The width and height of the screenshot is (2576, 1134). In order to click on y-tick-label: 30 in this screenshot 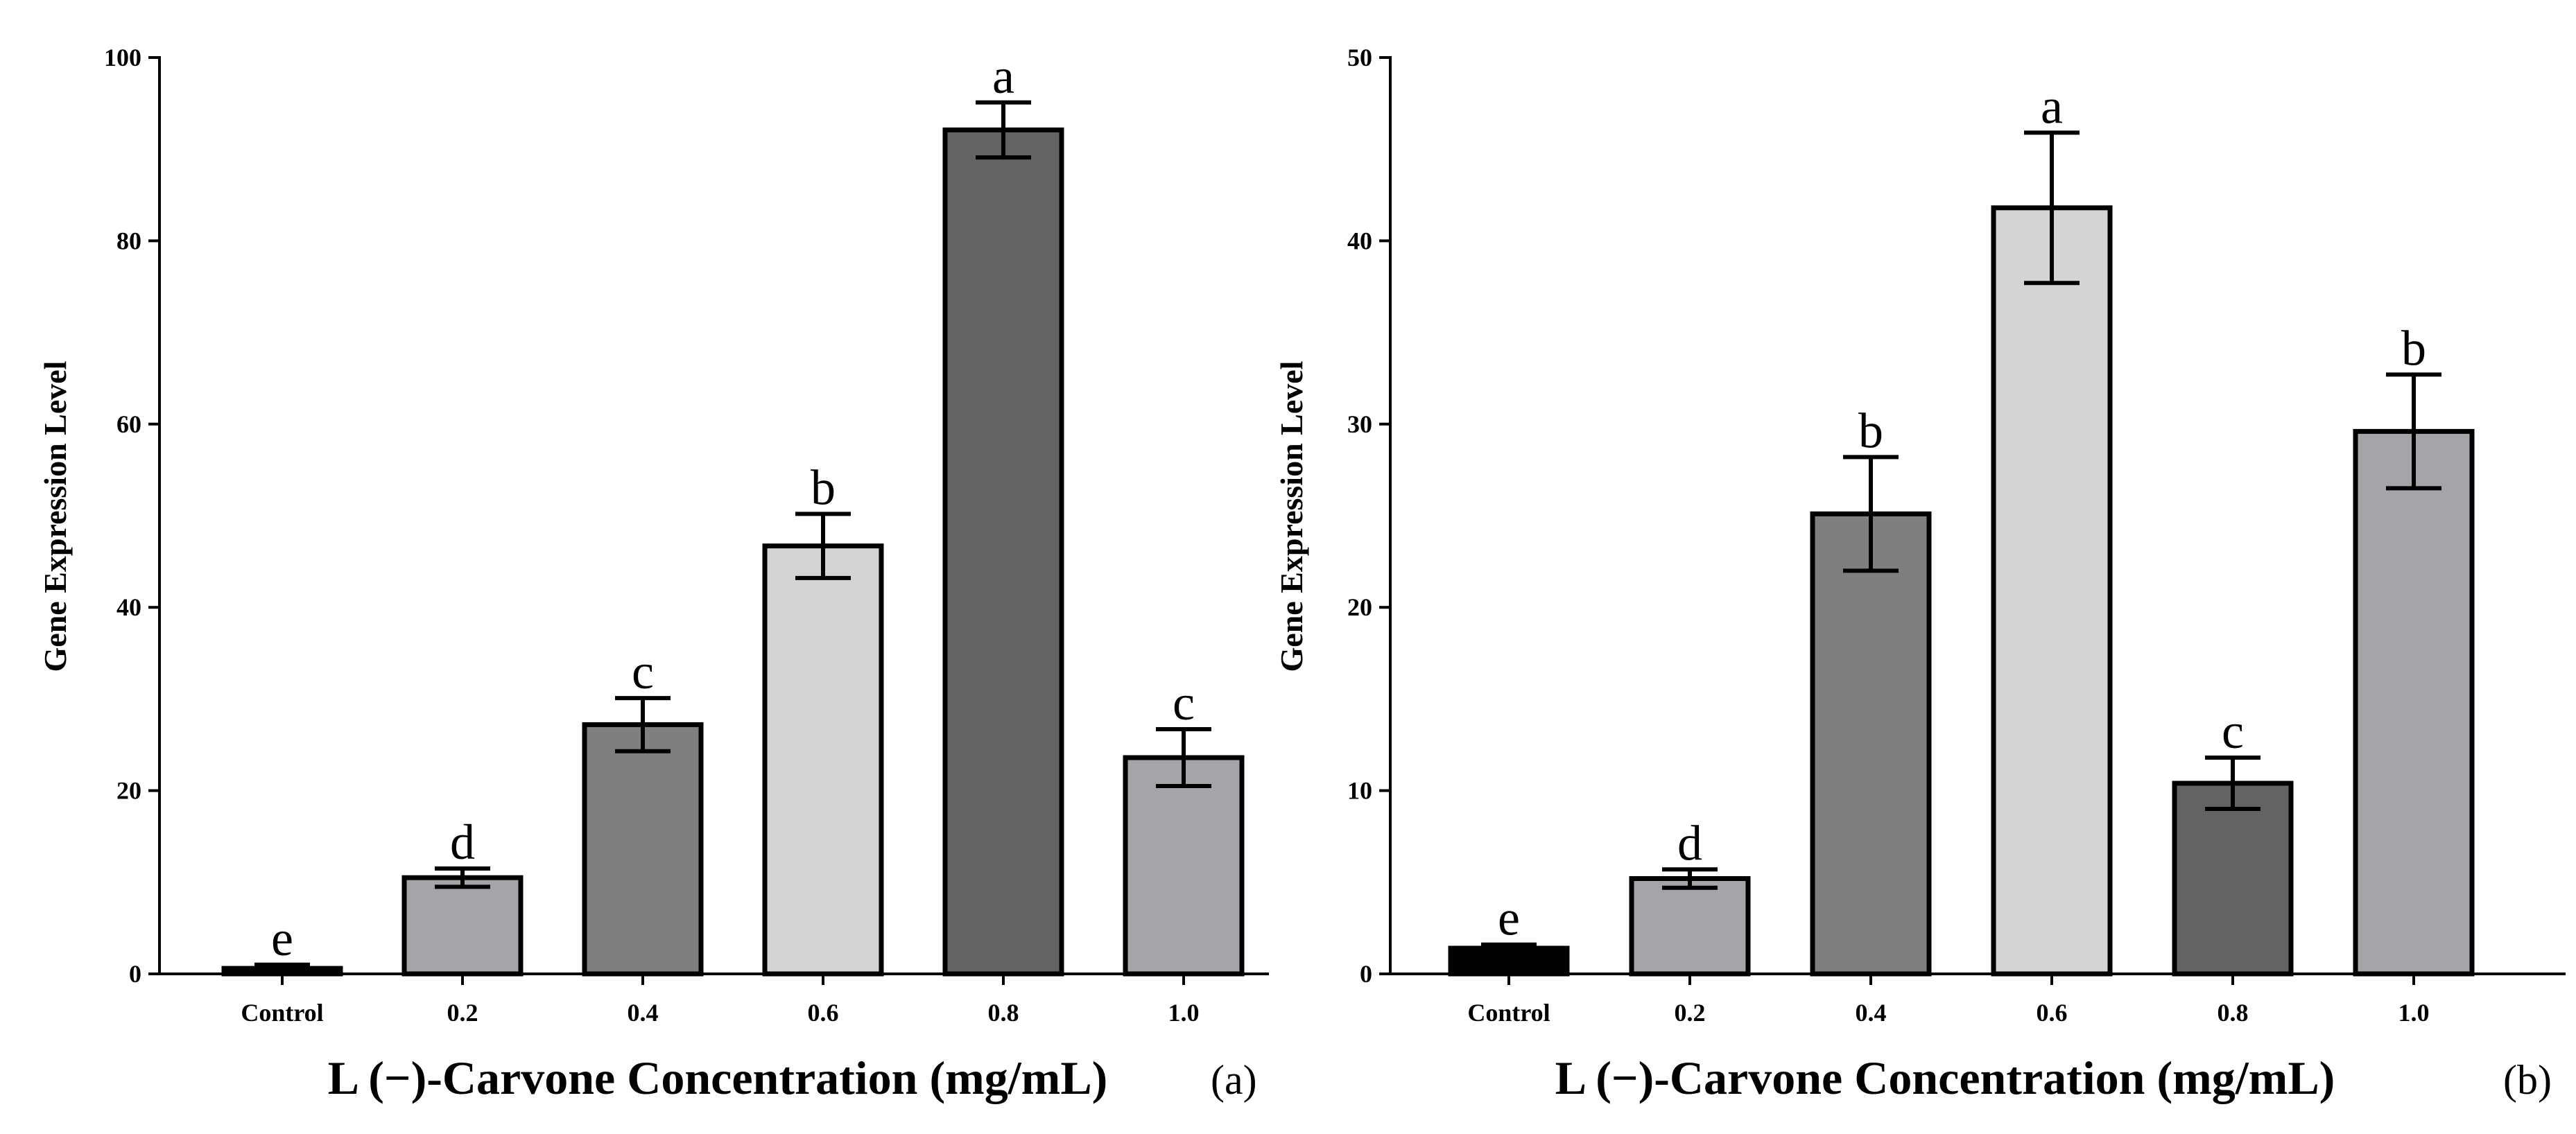, I will do `click(1359, 424)`.